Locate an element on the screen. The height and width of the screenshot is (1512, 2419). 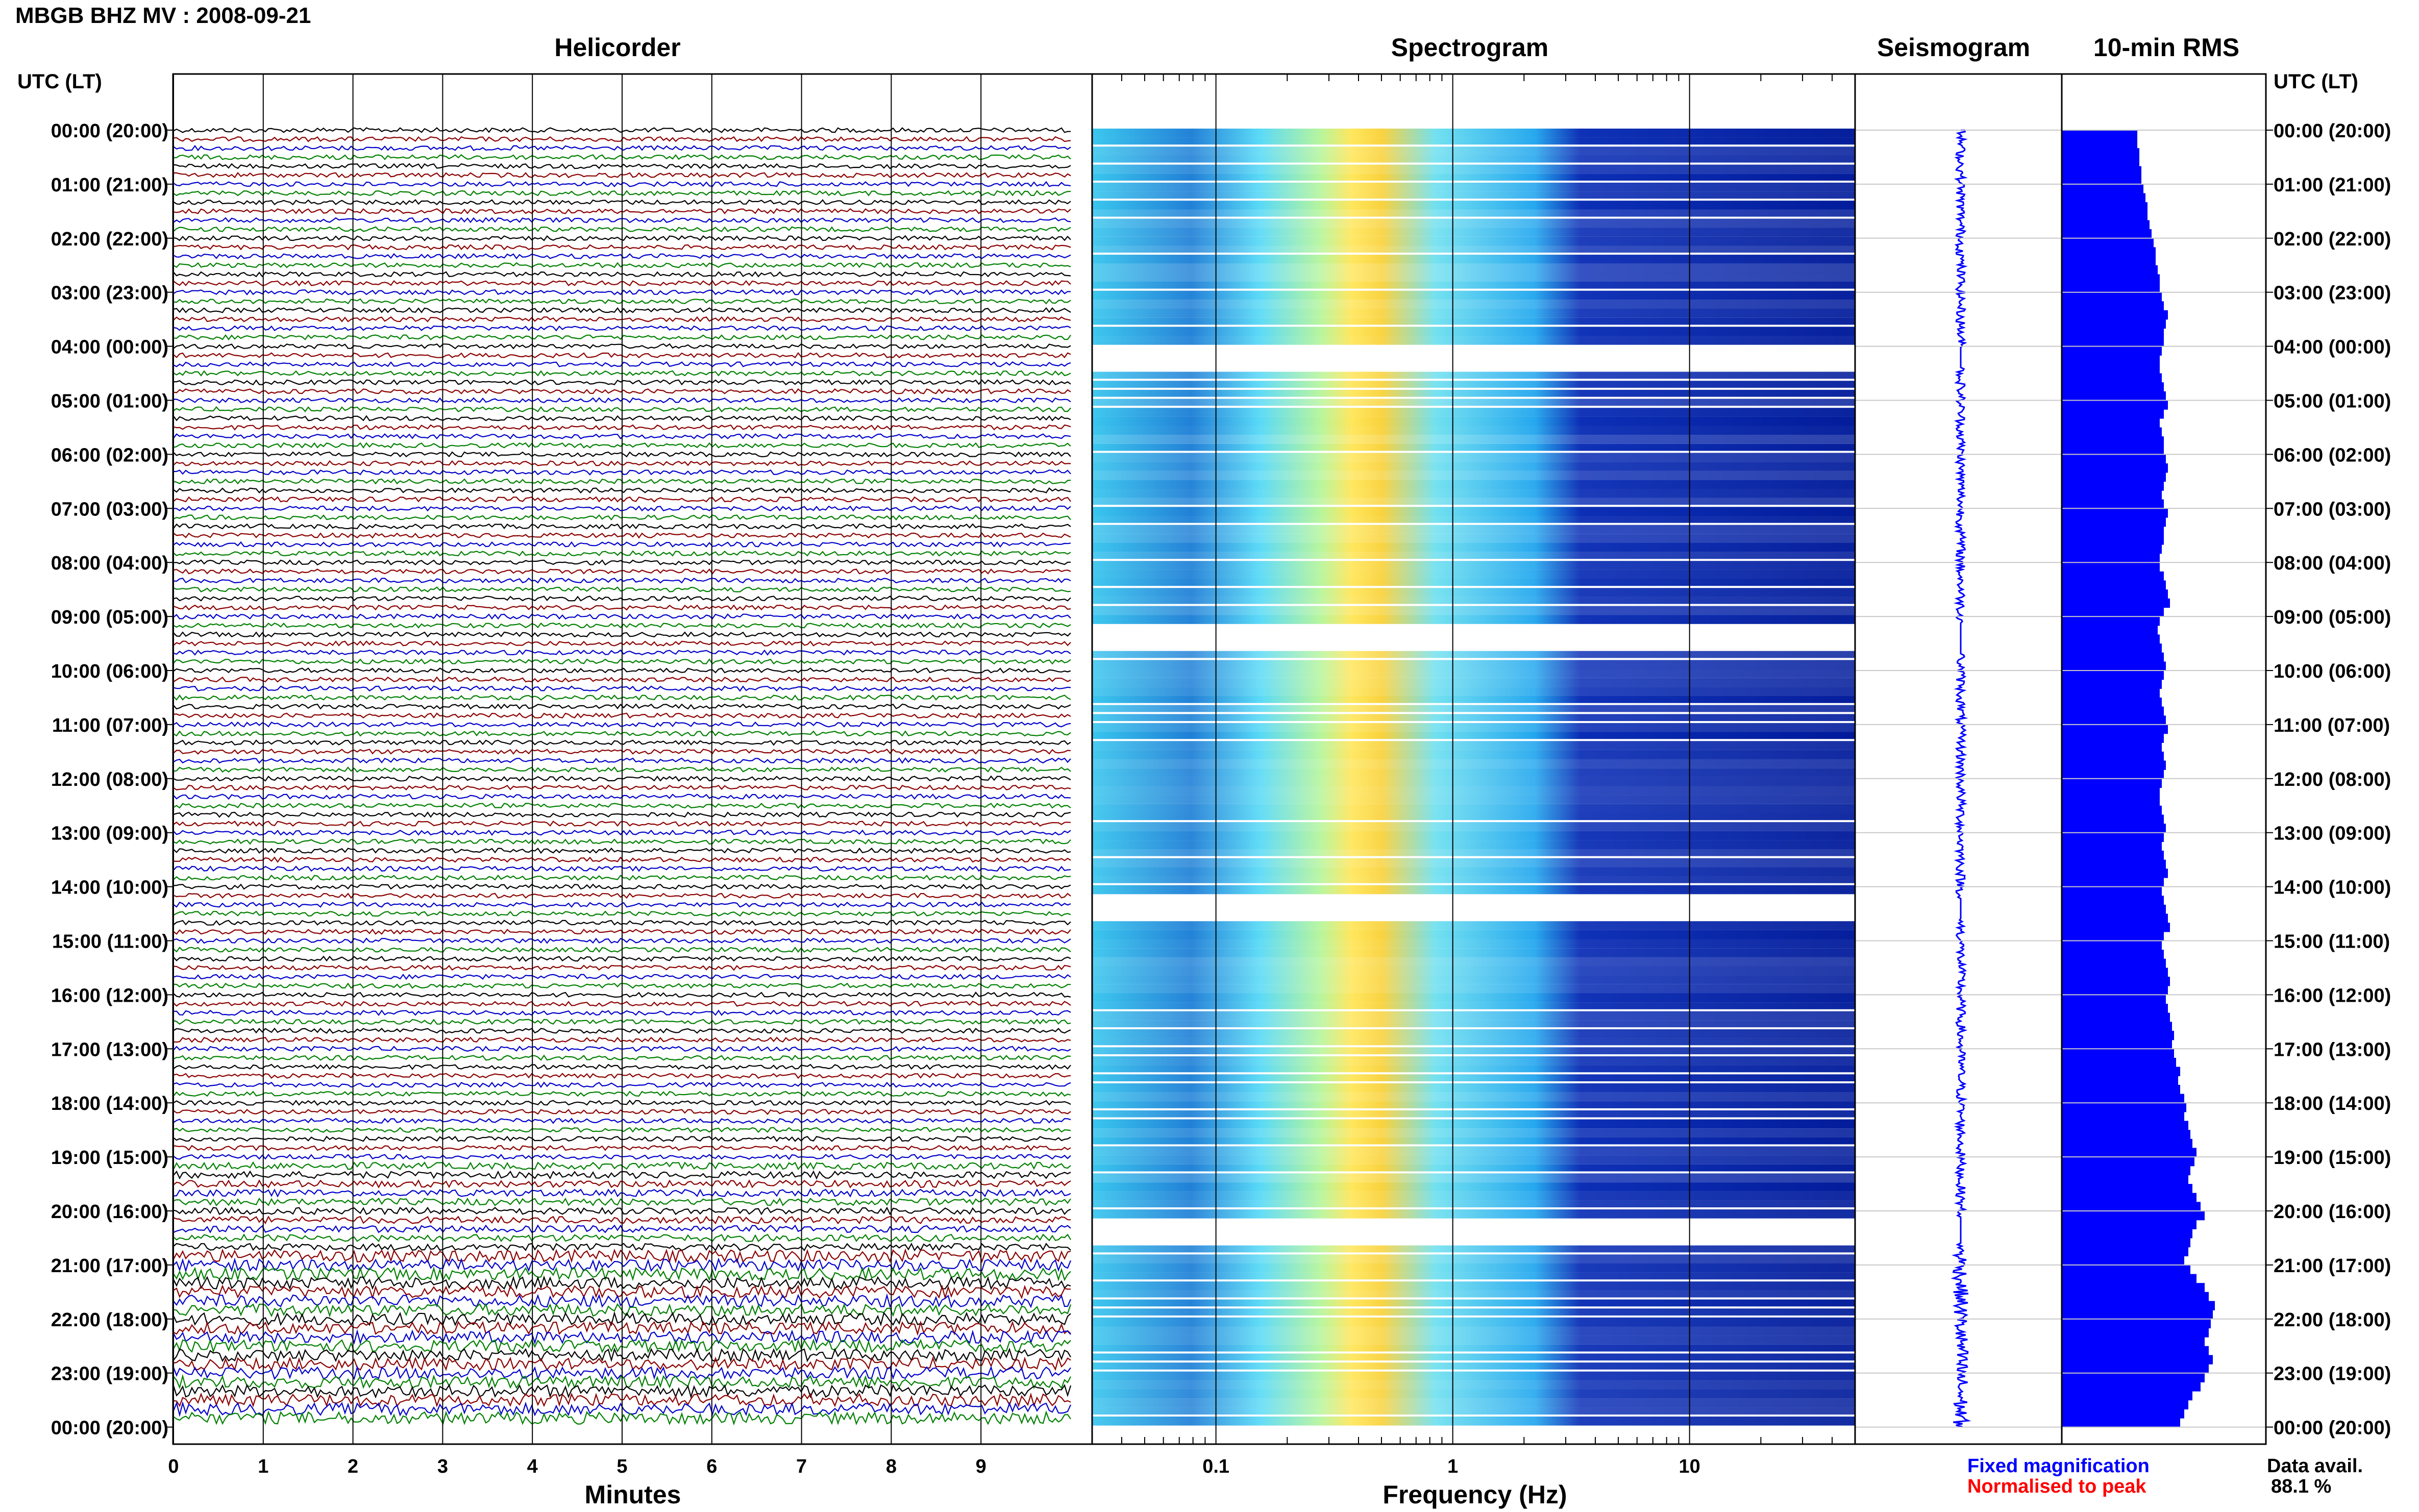
minute-tick-label: 4 is located at coordinates (532, 1466).